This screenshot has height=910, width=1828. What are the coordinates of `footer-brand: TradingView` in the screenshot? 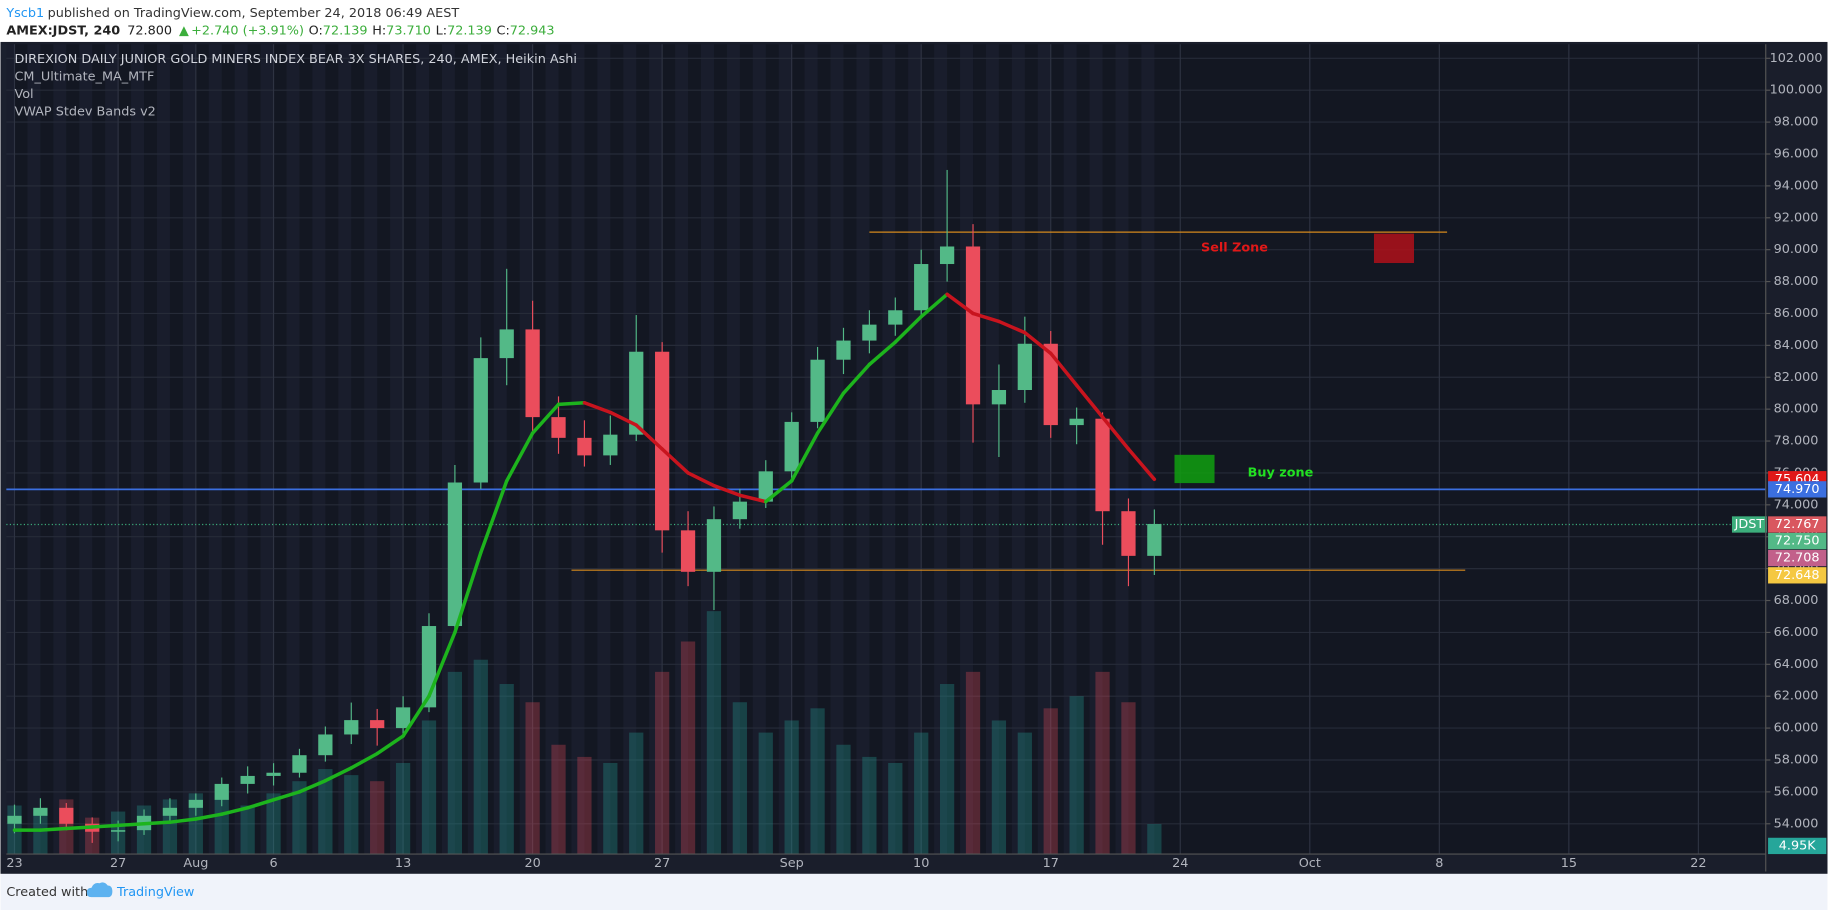 It's located at (155, 892).